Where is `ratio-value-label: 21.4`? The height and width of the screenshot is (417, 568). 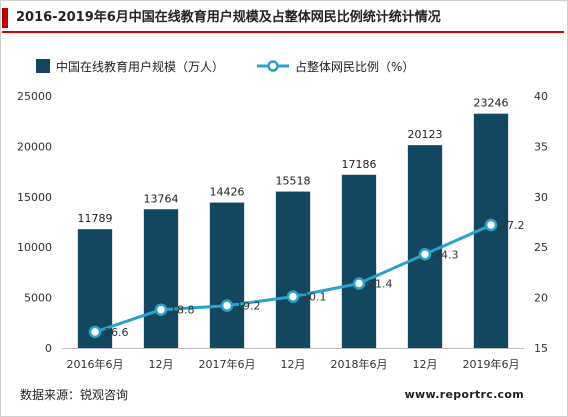 ratio-value-label: 21.4 is located at coordinates (380, 283).